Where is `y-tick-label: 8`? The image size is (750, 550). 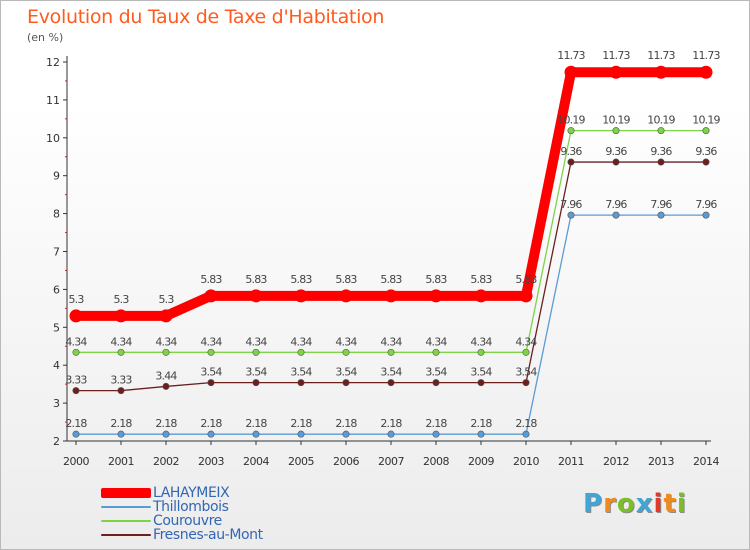 y-tick-label: 8 is located at coordinates (56, 214).